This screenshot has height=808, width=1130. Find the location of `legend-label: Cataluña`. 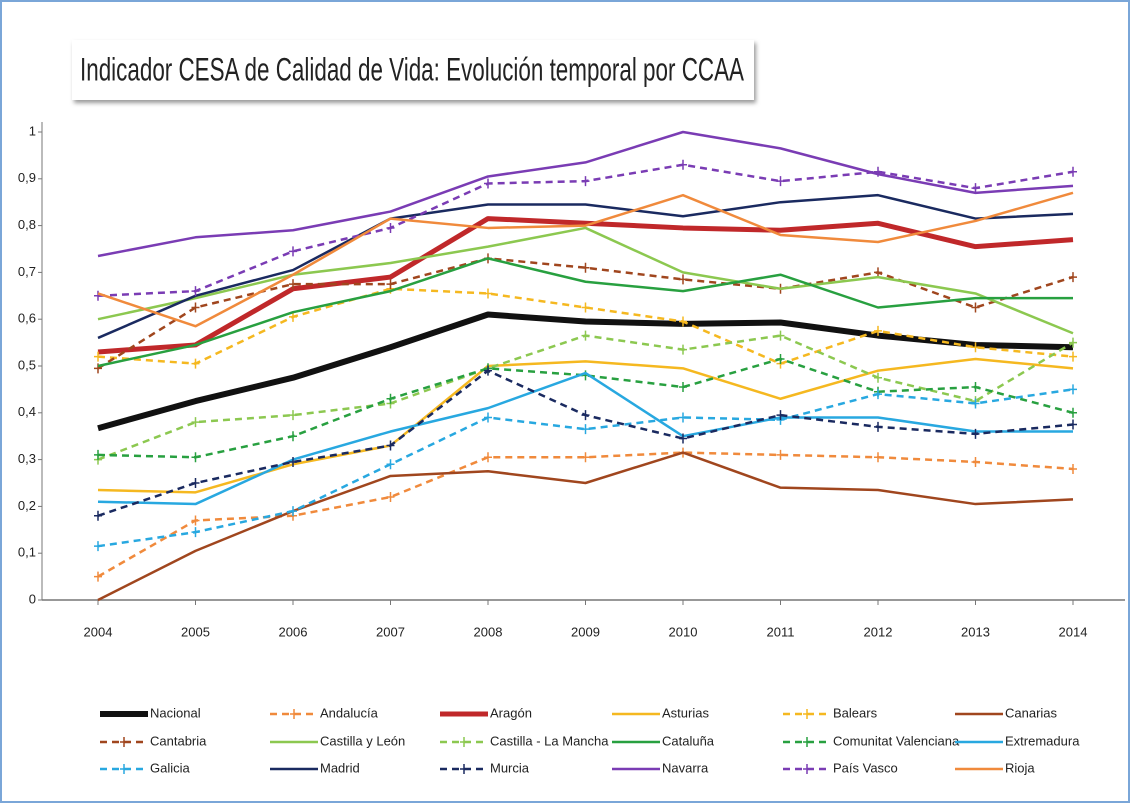

legend-label: Cataluña is located at coordinates (688, 740).